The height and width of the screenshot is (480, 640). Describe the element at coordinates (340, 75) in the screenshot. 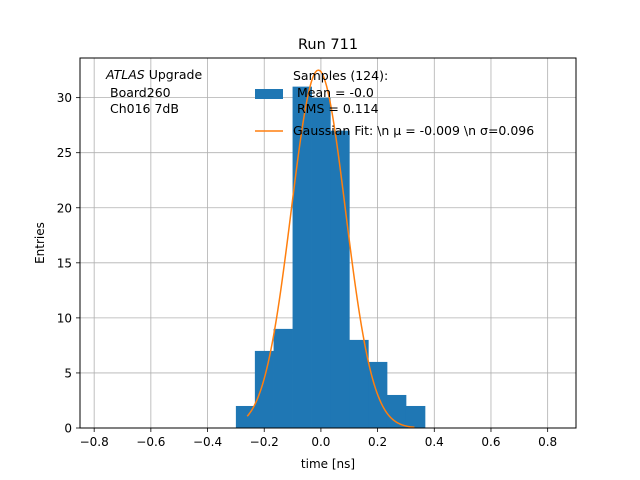

I see `legend-samples-line-1: Samples (124):` at that location.